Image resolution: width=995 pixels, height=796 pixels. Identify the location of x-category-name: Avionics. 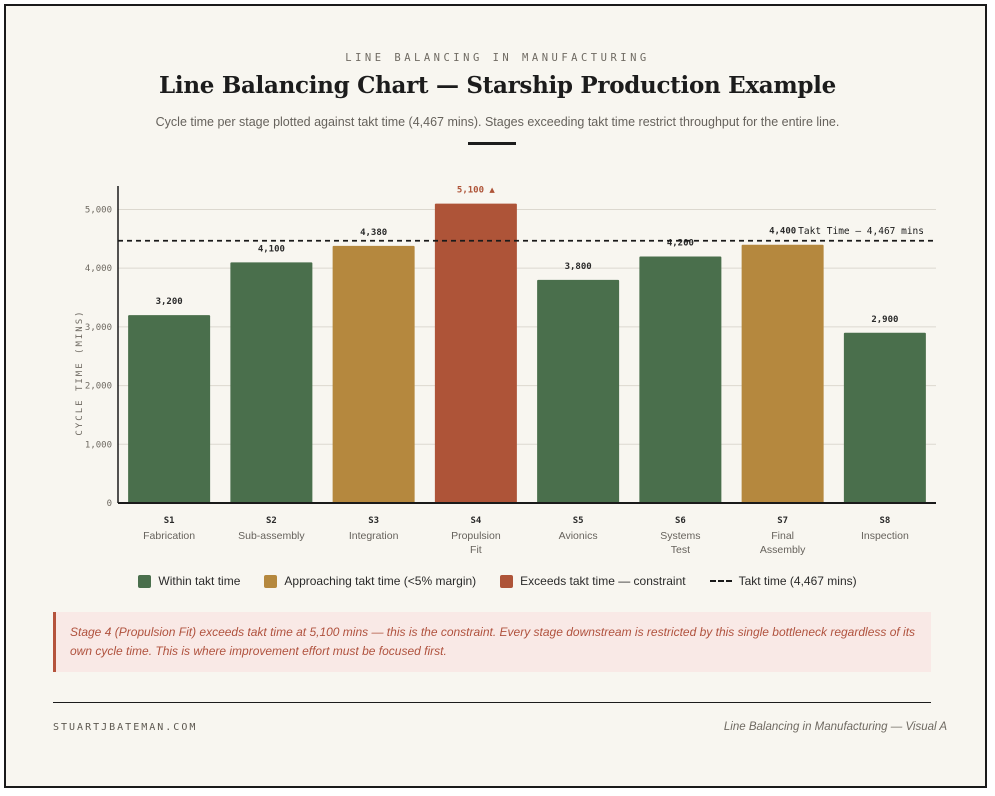
(578, 536).